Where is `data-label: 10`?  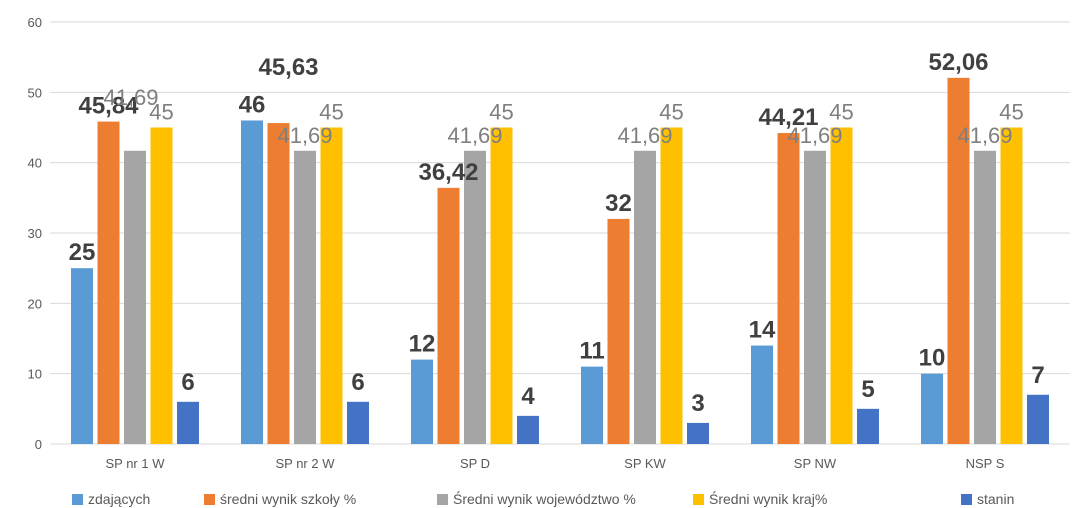 data-label: 10 is located at coordinates (932, 358).